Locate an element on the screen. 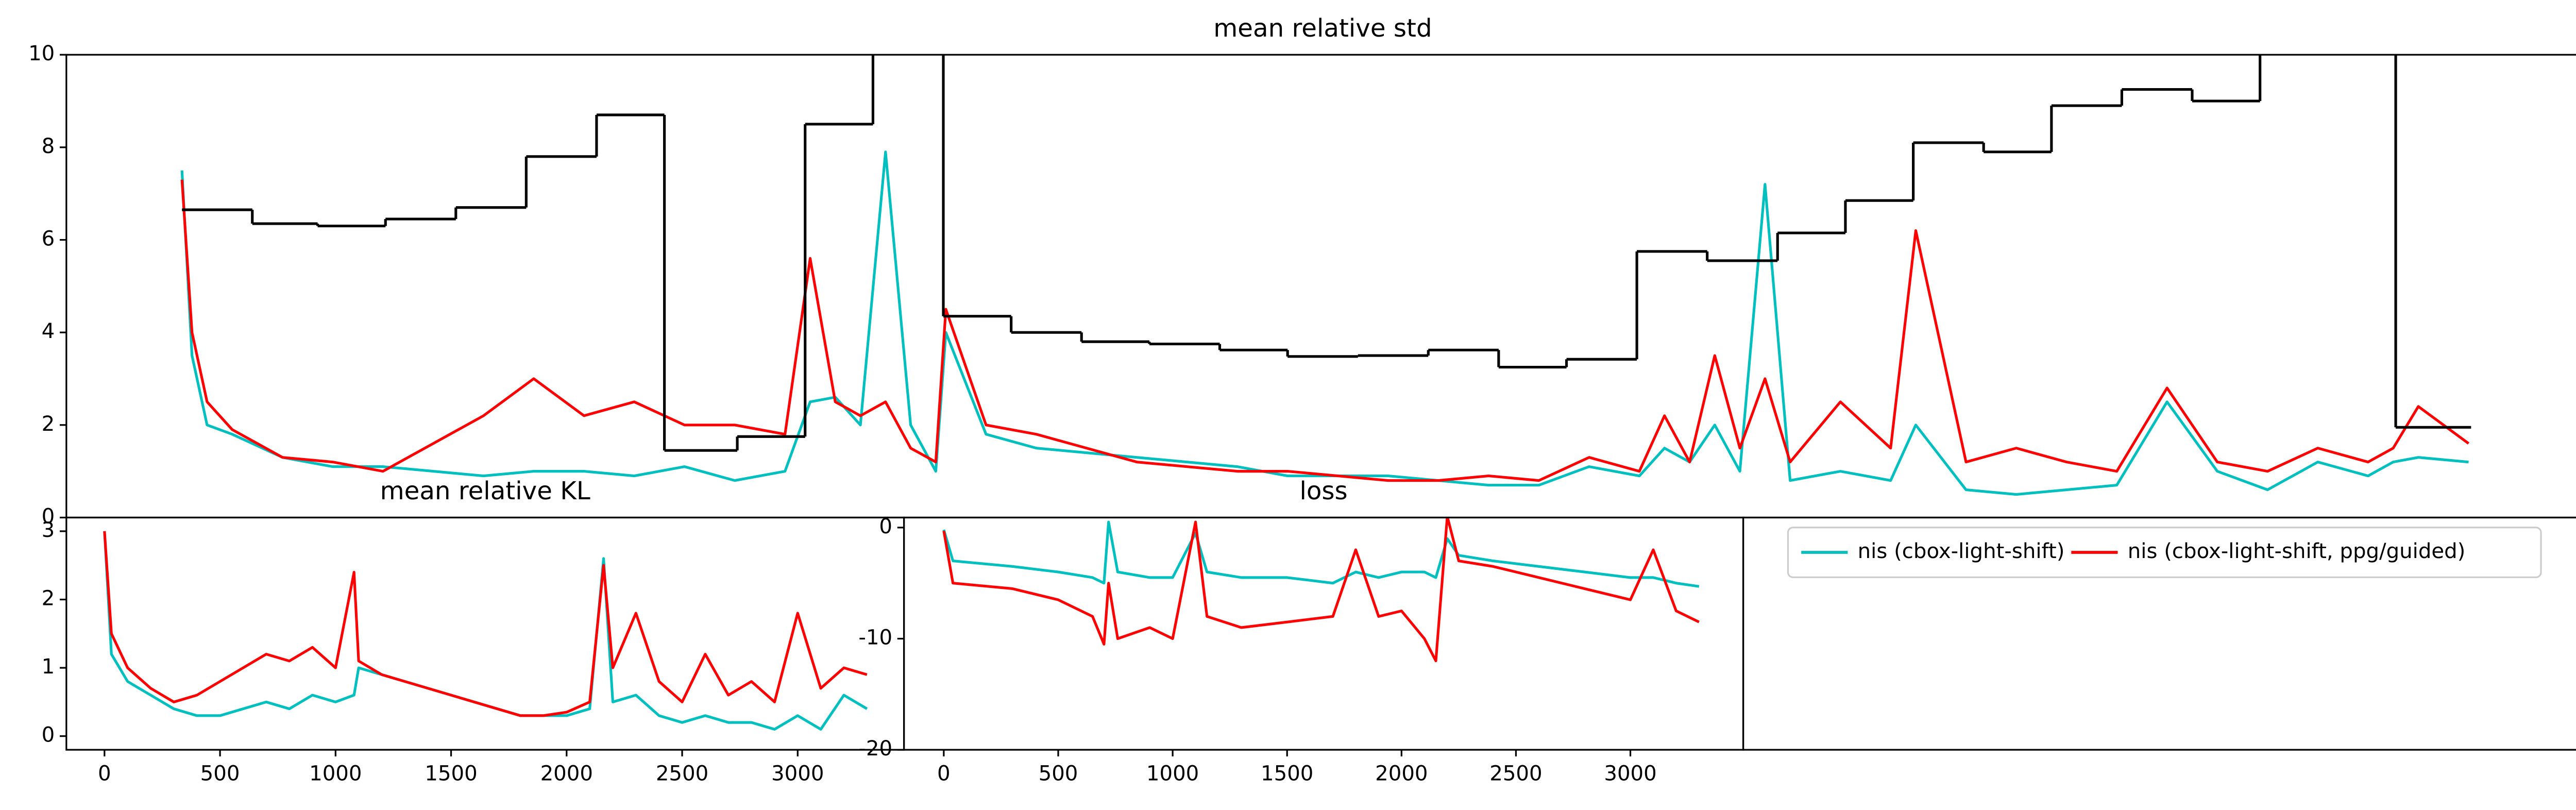  legend-frame is located at coordinates (2164, 552).